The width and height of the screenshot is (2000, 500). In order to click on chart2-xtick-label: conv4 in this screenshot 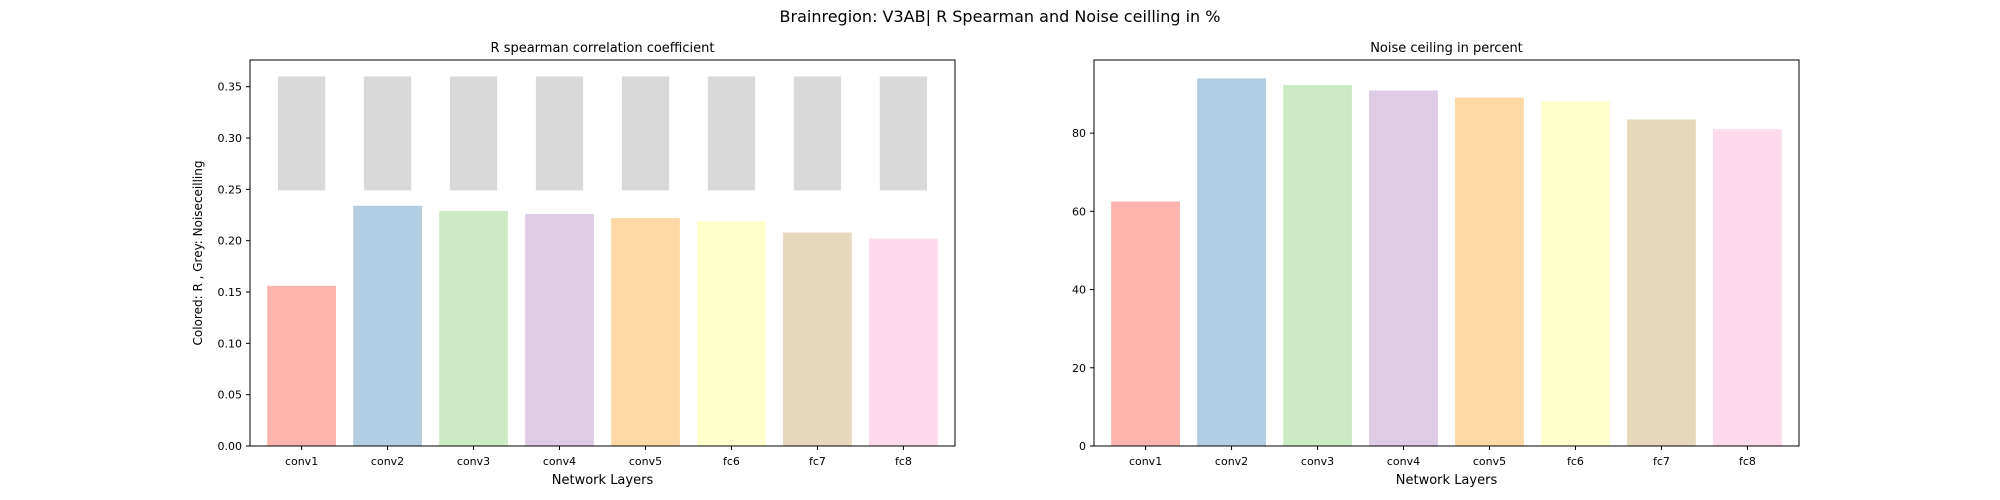, I will do `click(1403, 461)`.